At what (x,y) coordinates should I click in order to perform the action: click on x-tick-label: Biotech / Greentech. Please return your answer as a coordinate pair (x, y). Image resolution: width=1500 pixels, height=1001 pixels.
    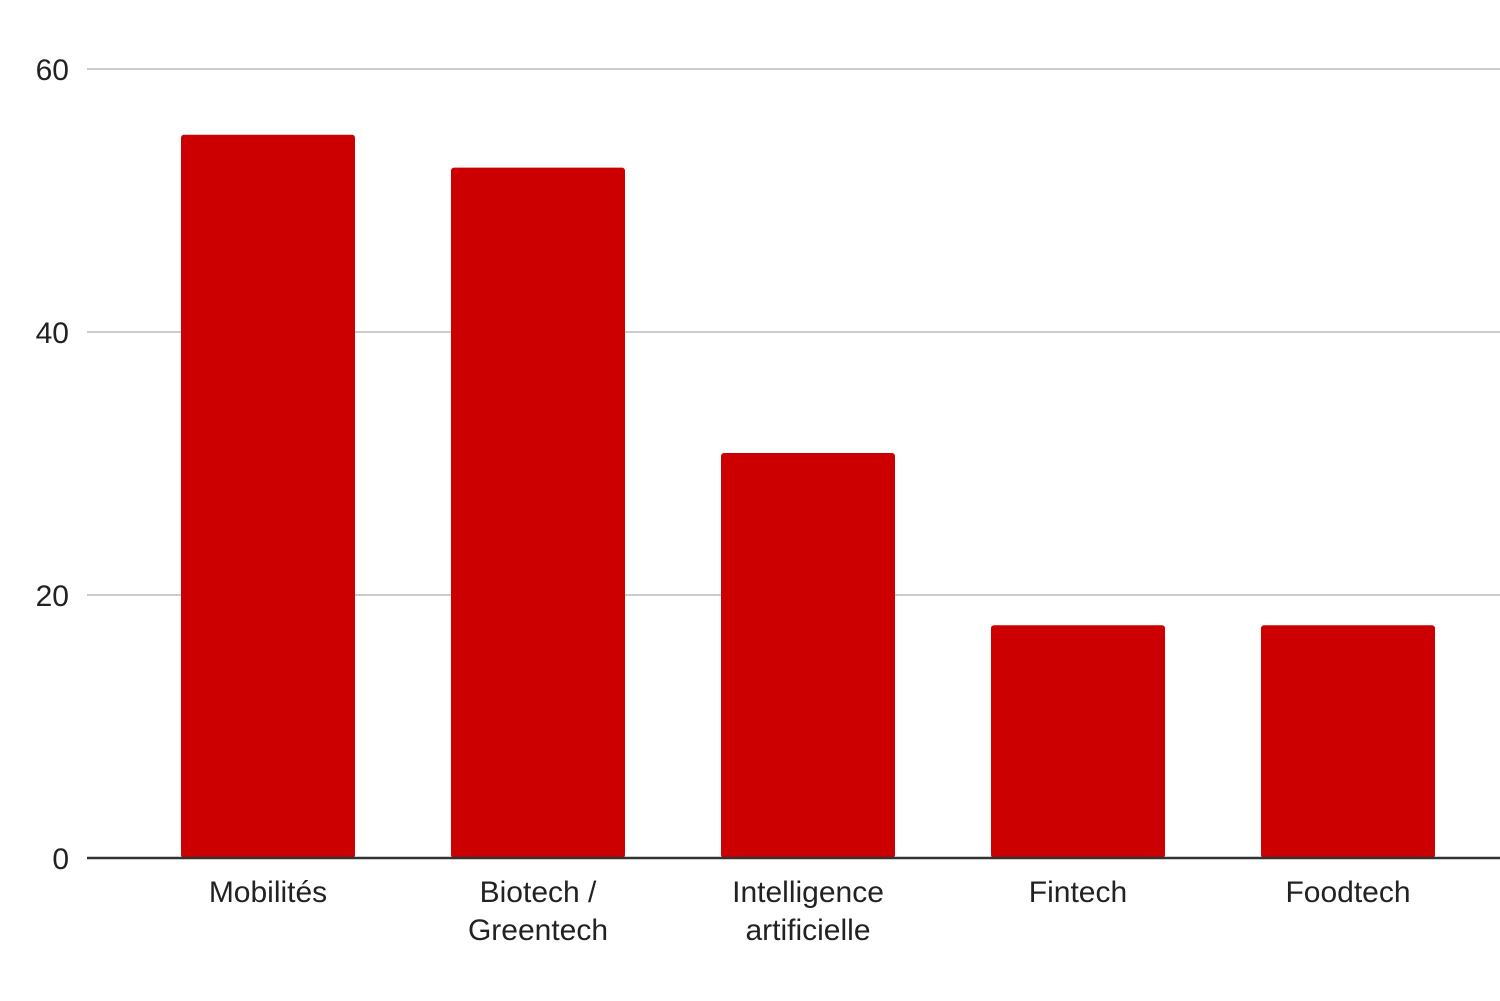
    Looking at the image, I should click on (538, 911).